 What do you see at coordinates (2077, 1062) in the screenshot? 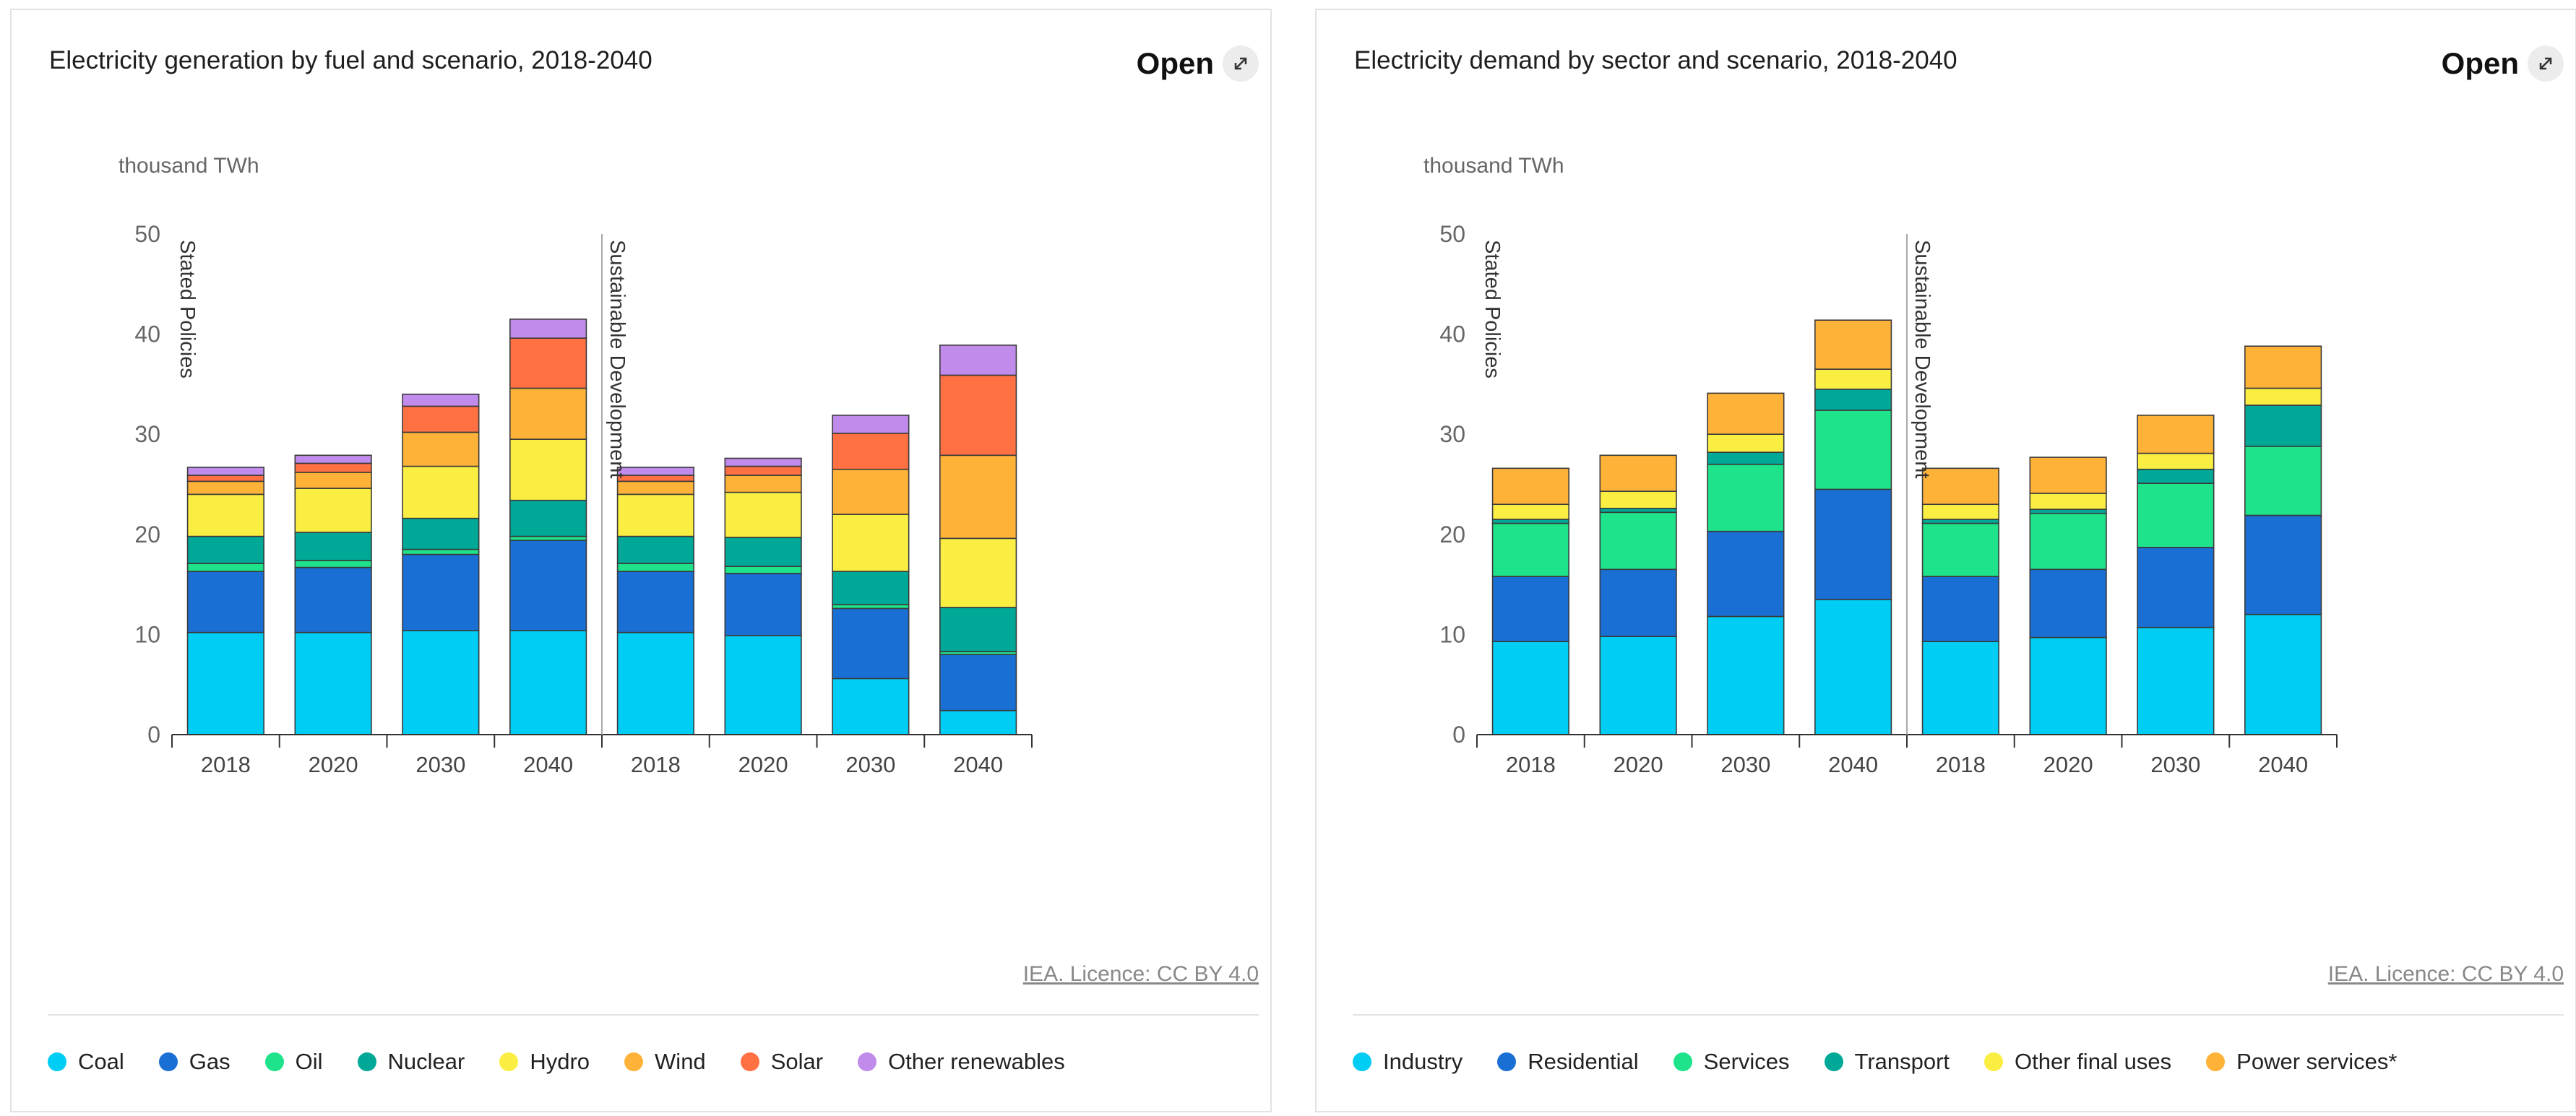
I see `legend-item-other-final-uses: Other final uses` at bounding box center [2077, 1062].